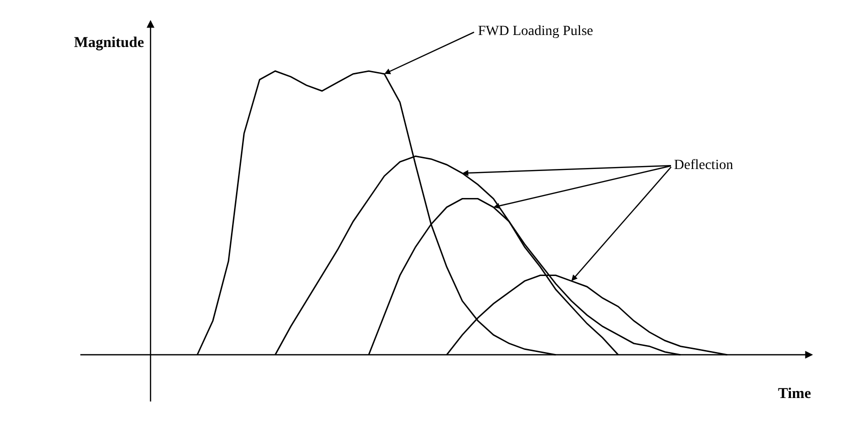 The height and width of the screenshot is (423, 843). Describe the element at coordinates (109, 43) in the screenshot. I see `y-axis-title: Magnitude` at that location.